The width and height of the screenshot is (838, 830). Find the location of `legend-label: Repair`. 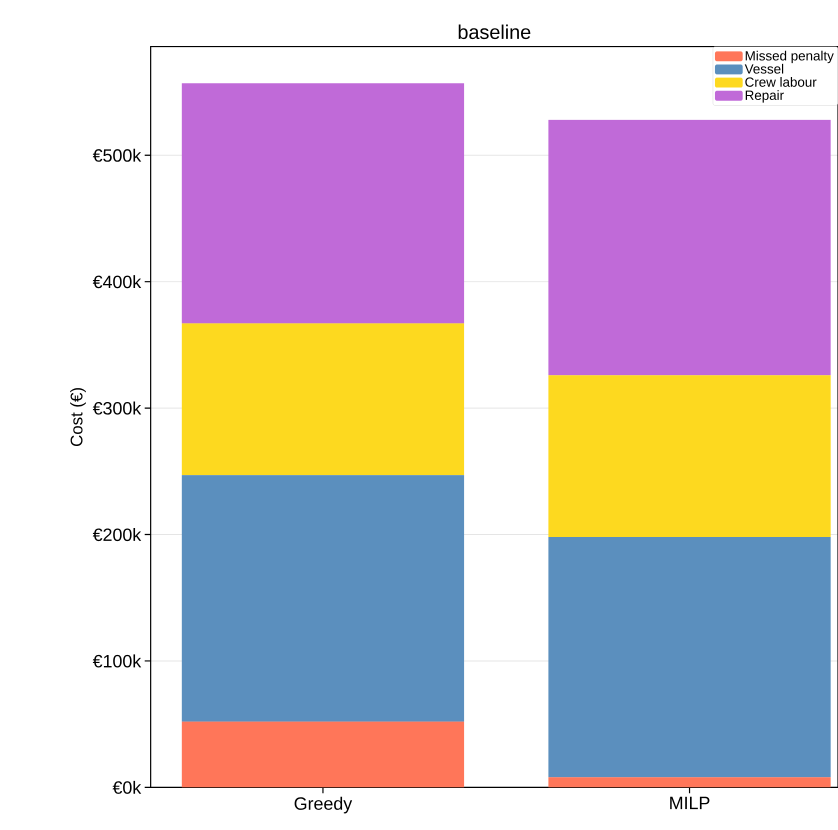

legend-label: Repair is located at coordinates (765, 96).